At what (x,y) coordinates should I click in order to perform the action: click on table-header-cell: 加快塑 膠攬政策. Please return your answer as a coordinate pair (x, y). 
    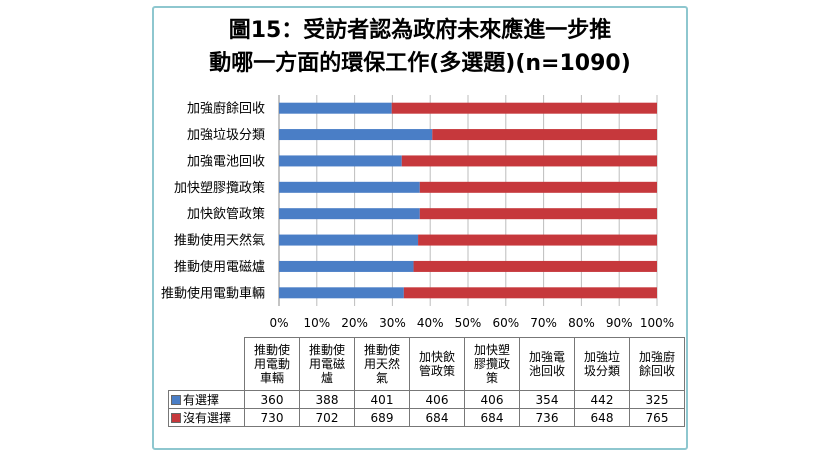
    Looking at the image, I should click on (492, 364).